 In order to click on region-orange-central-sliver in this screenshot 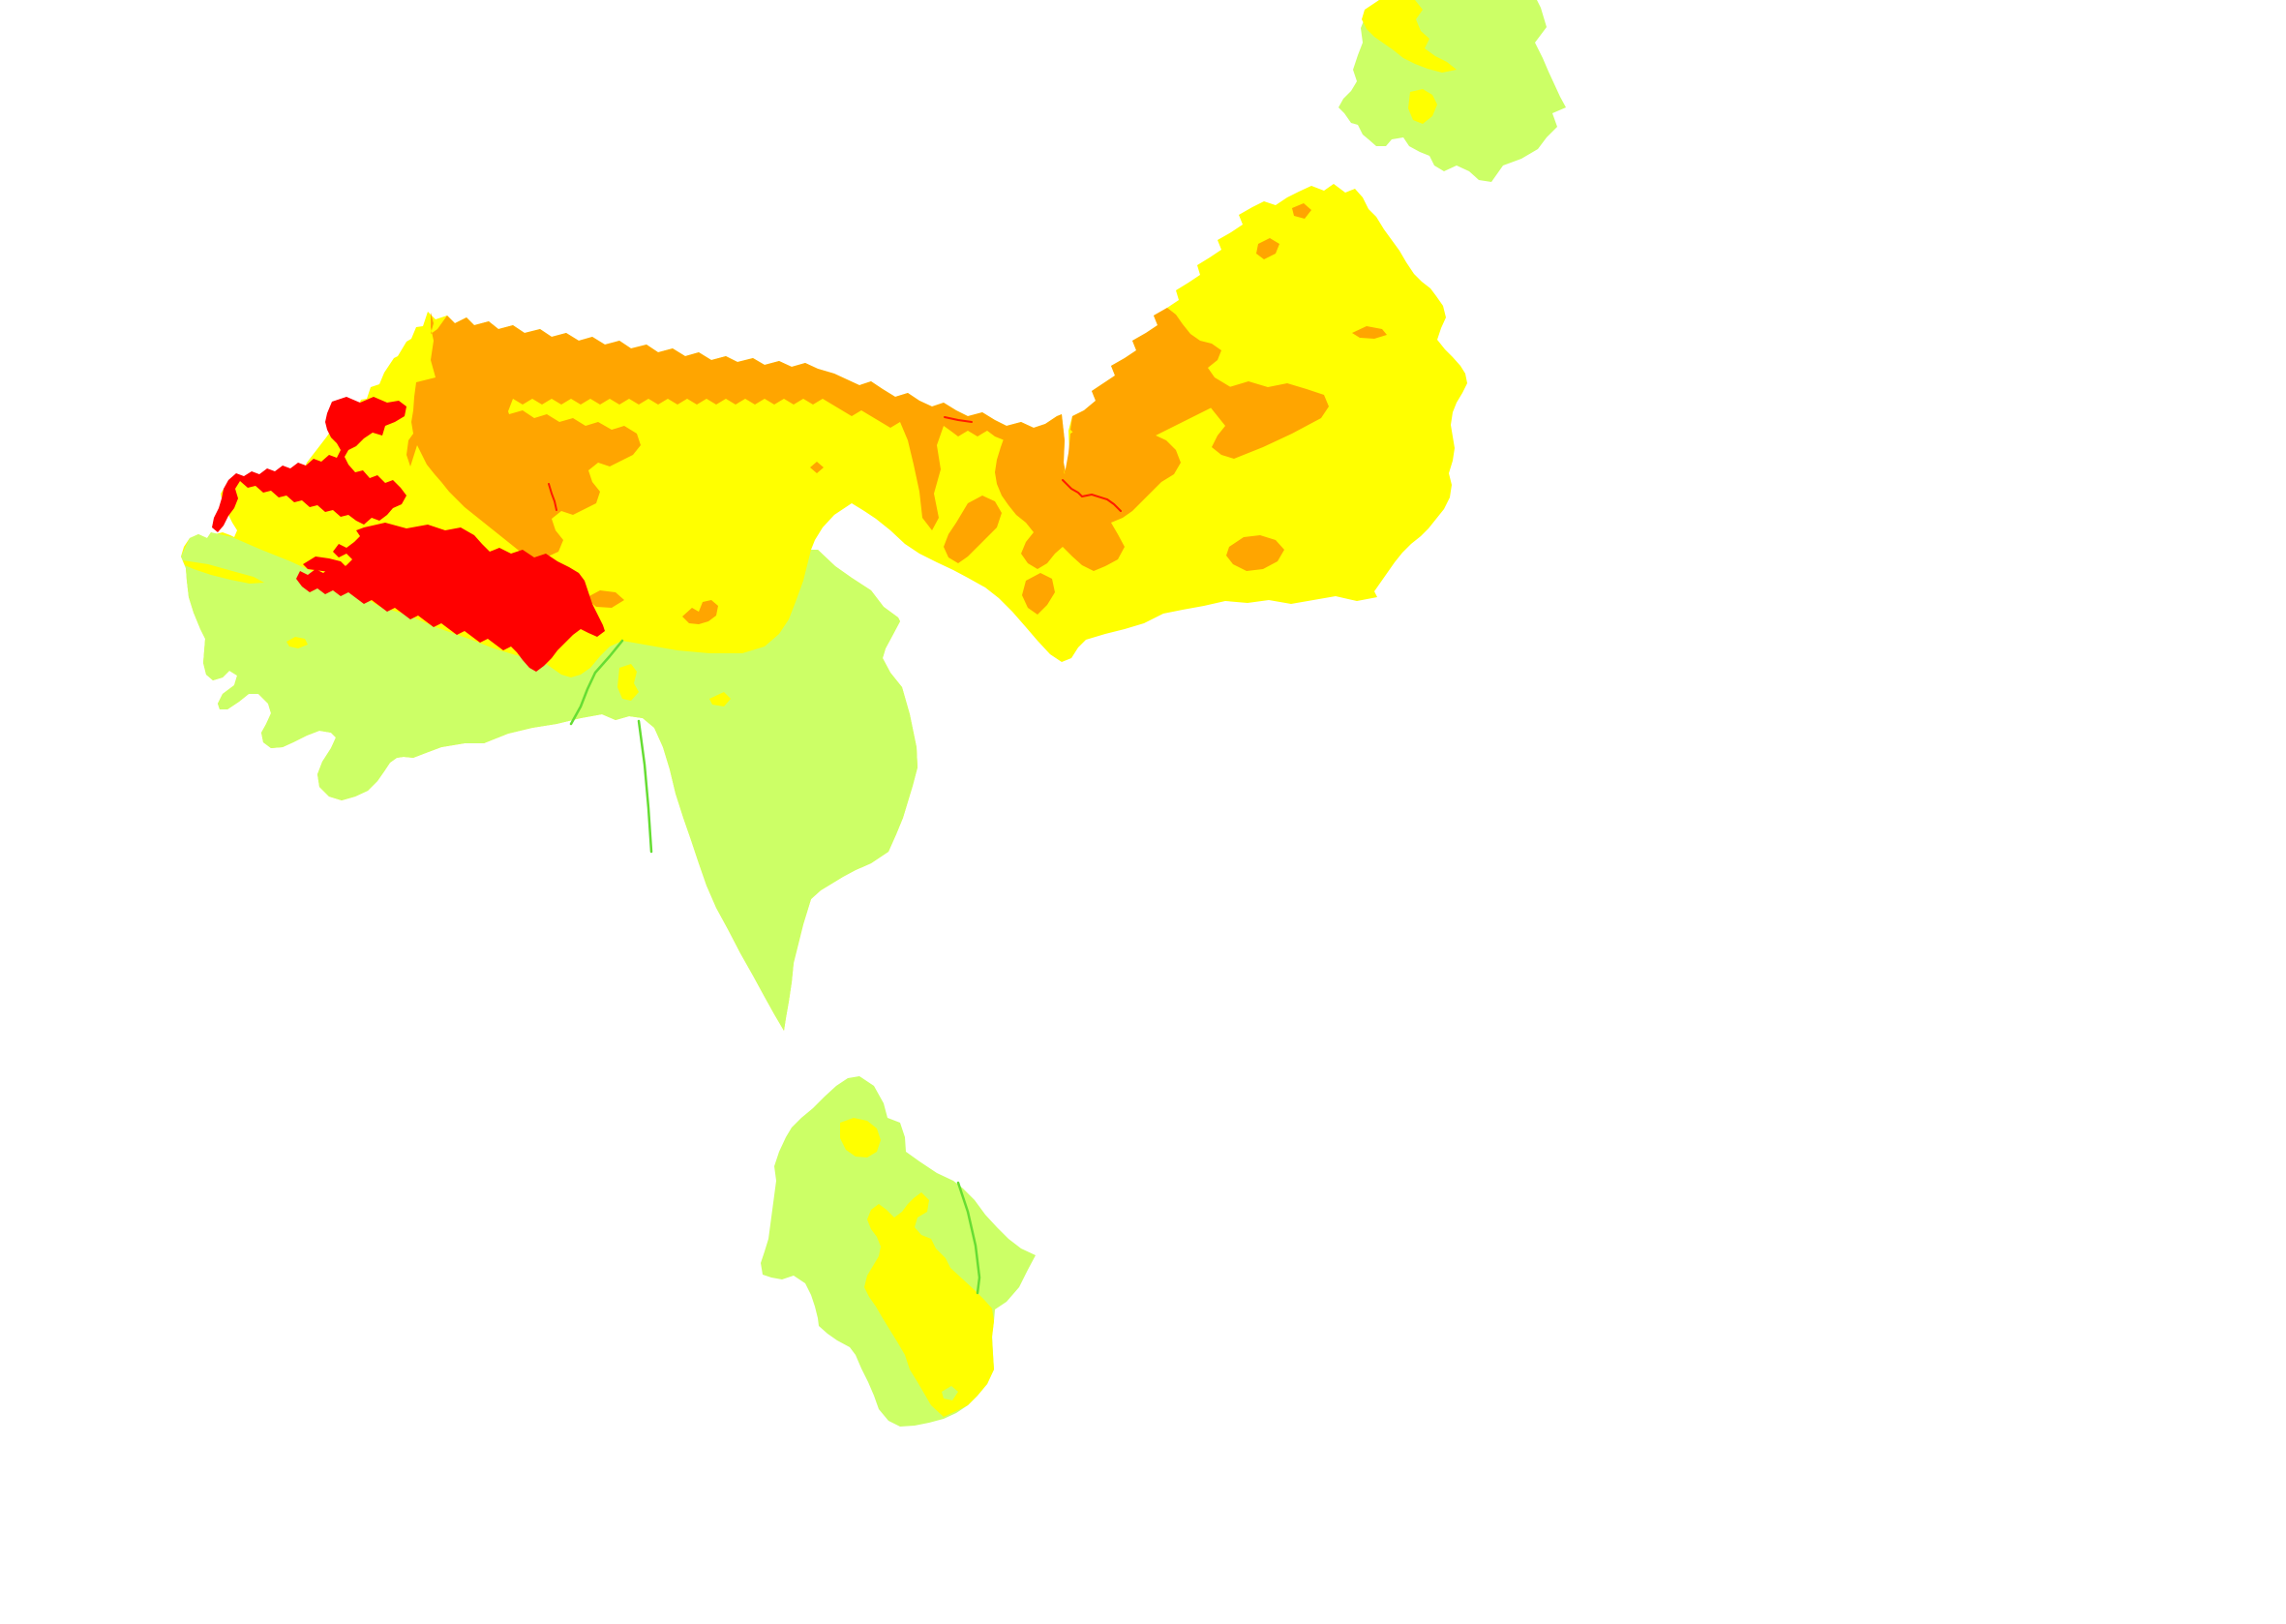, I will do `click(605, 599)`.